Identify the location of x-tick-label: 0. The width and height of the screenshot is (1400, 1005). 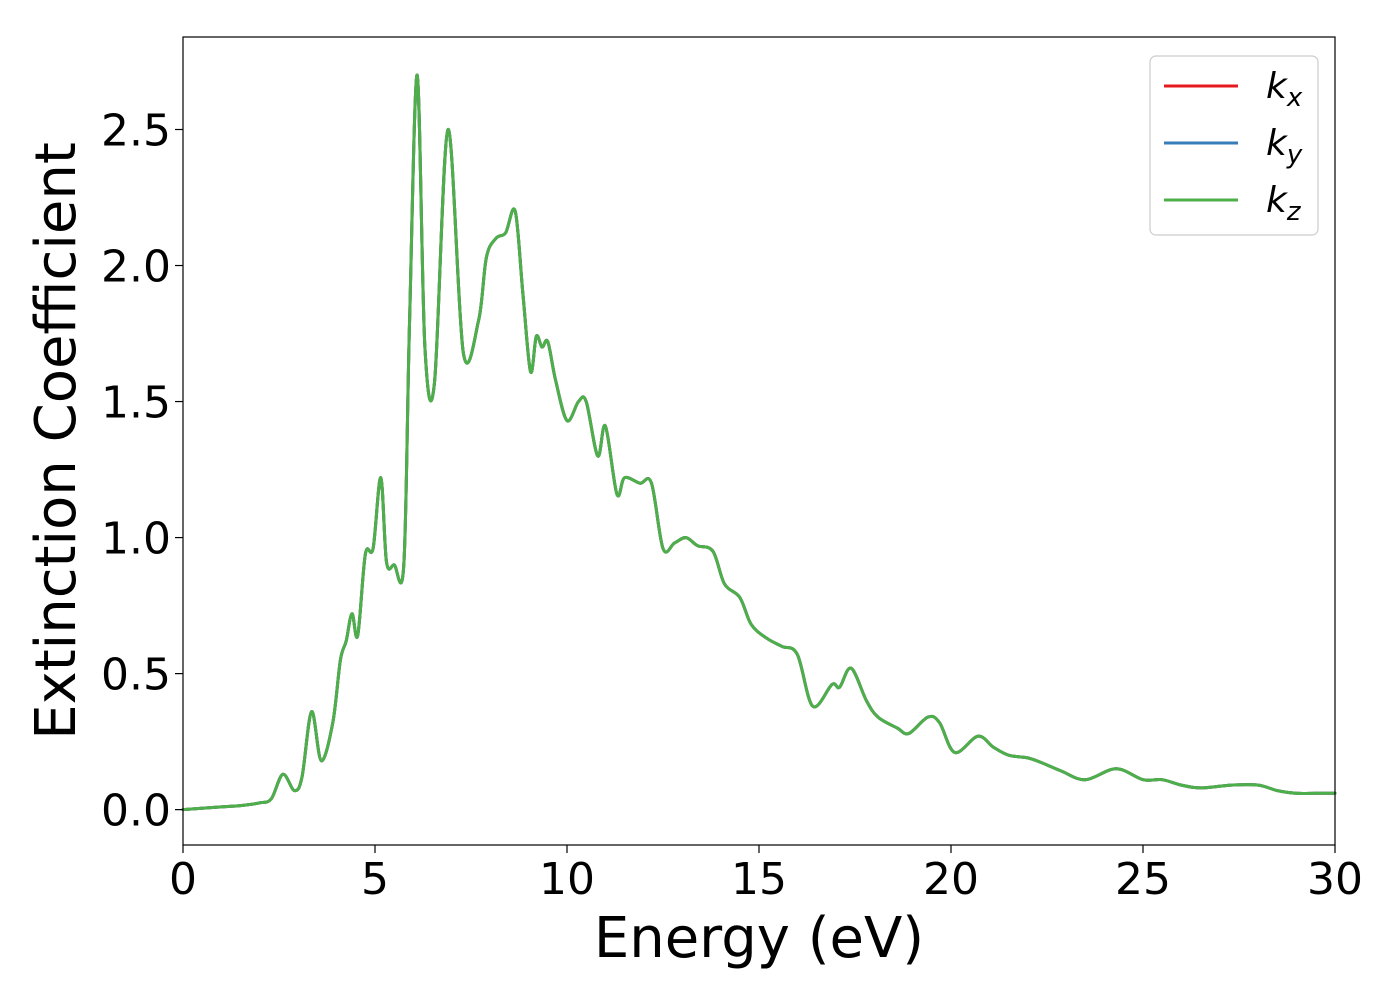
(183, 879).